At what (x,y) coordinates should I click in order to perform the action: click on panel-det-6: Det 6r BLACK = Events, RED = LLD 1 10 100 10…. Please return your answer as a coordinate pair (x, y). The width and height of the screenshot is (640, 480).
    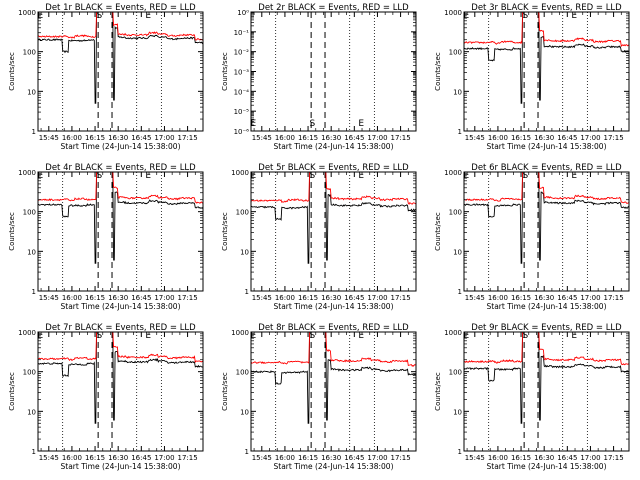
    Looking at the image, I should click on (532, 237).